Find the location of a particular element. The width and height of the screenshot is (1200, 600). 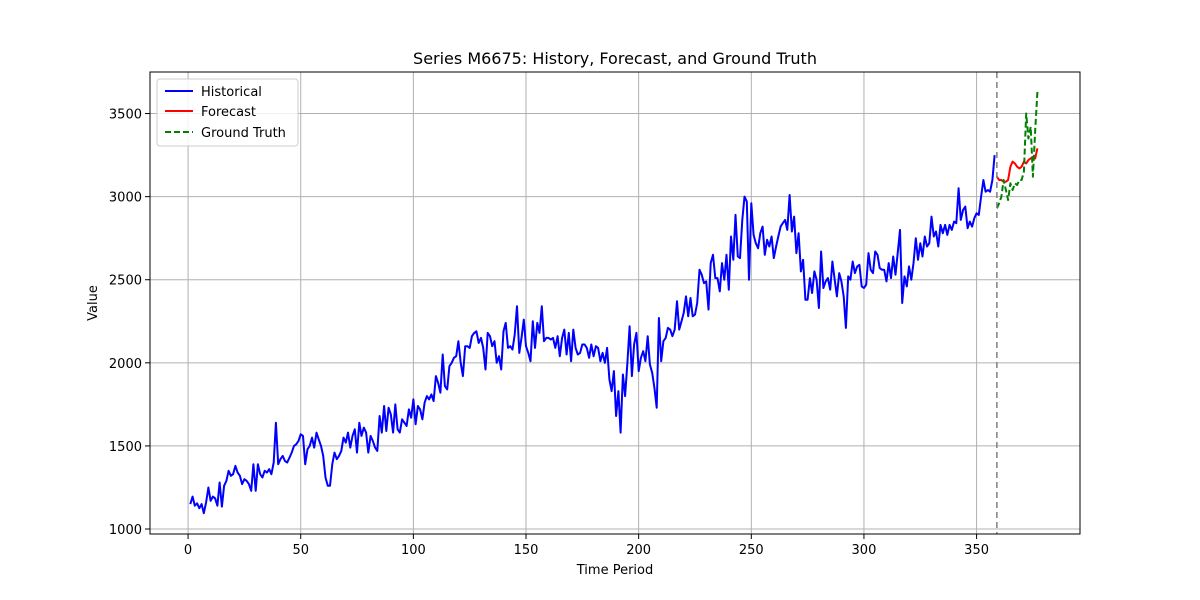

x-tick-label: 0 is located at coordinates (188, 550).